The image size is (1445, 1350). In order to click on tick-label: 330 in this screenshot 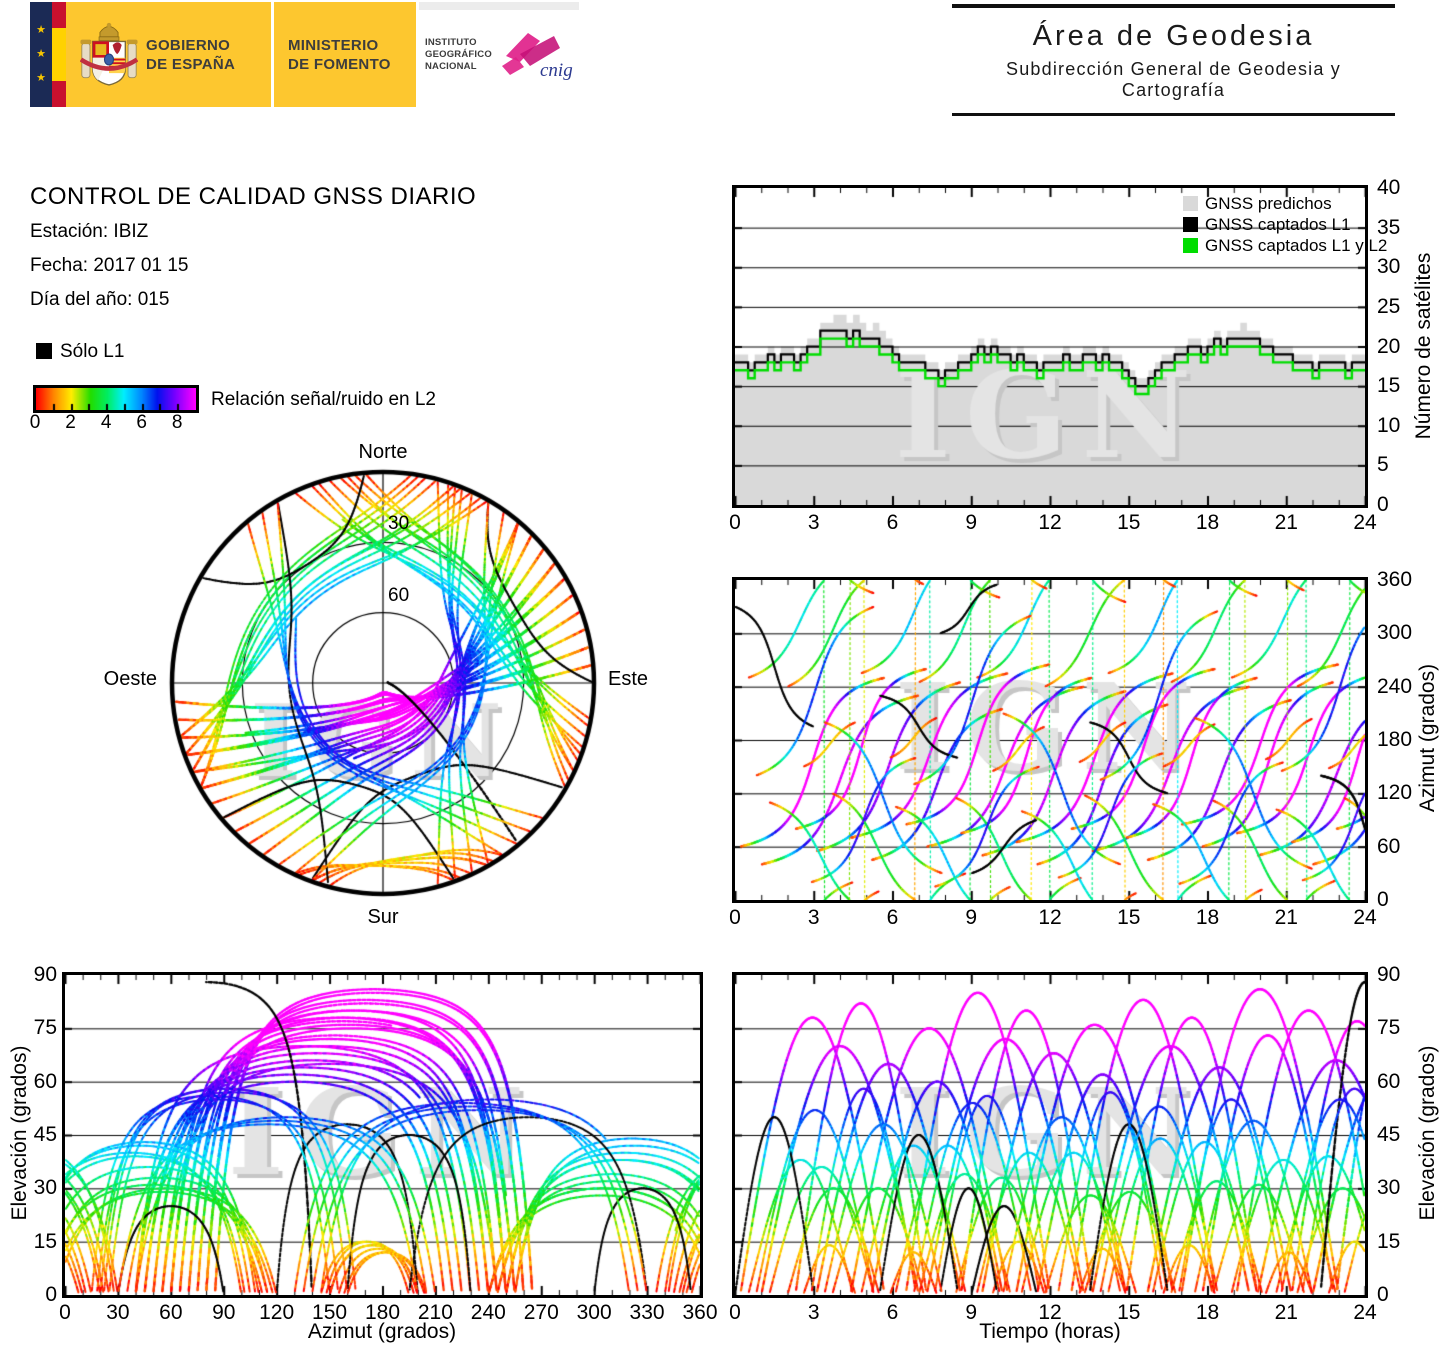, I will do `click(647, 1312)`.